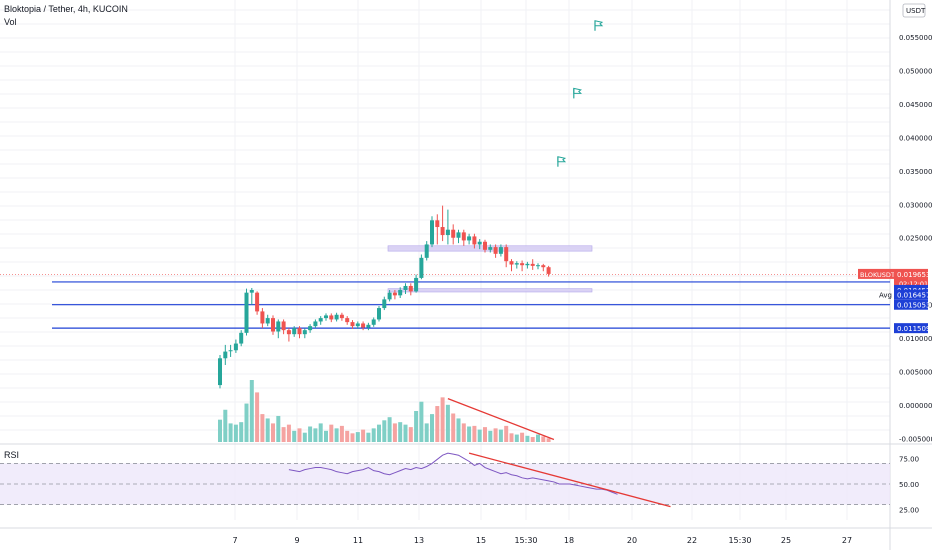  Describe the element at coordinates (913, 306) in the screenshot. I see `level-price-value: 0.015053` at that location.